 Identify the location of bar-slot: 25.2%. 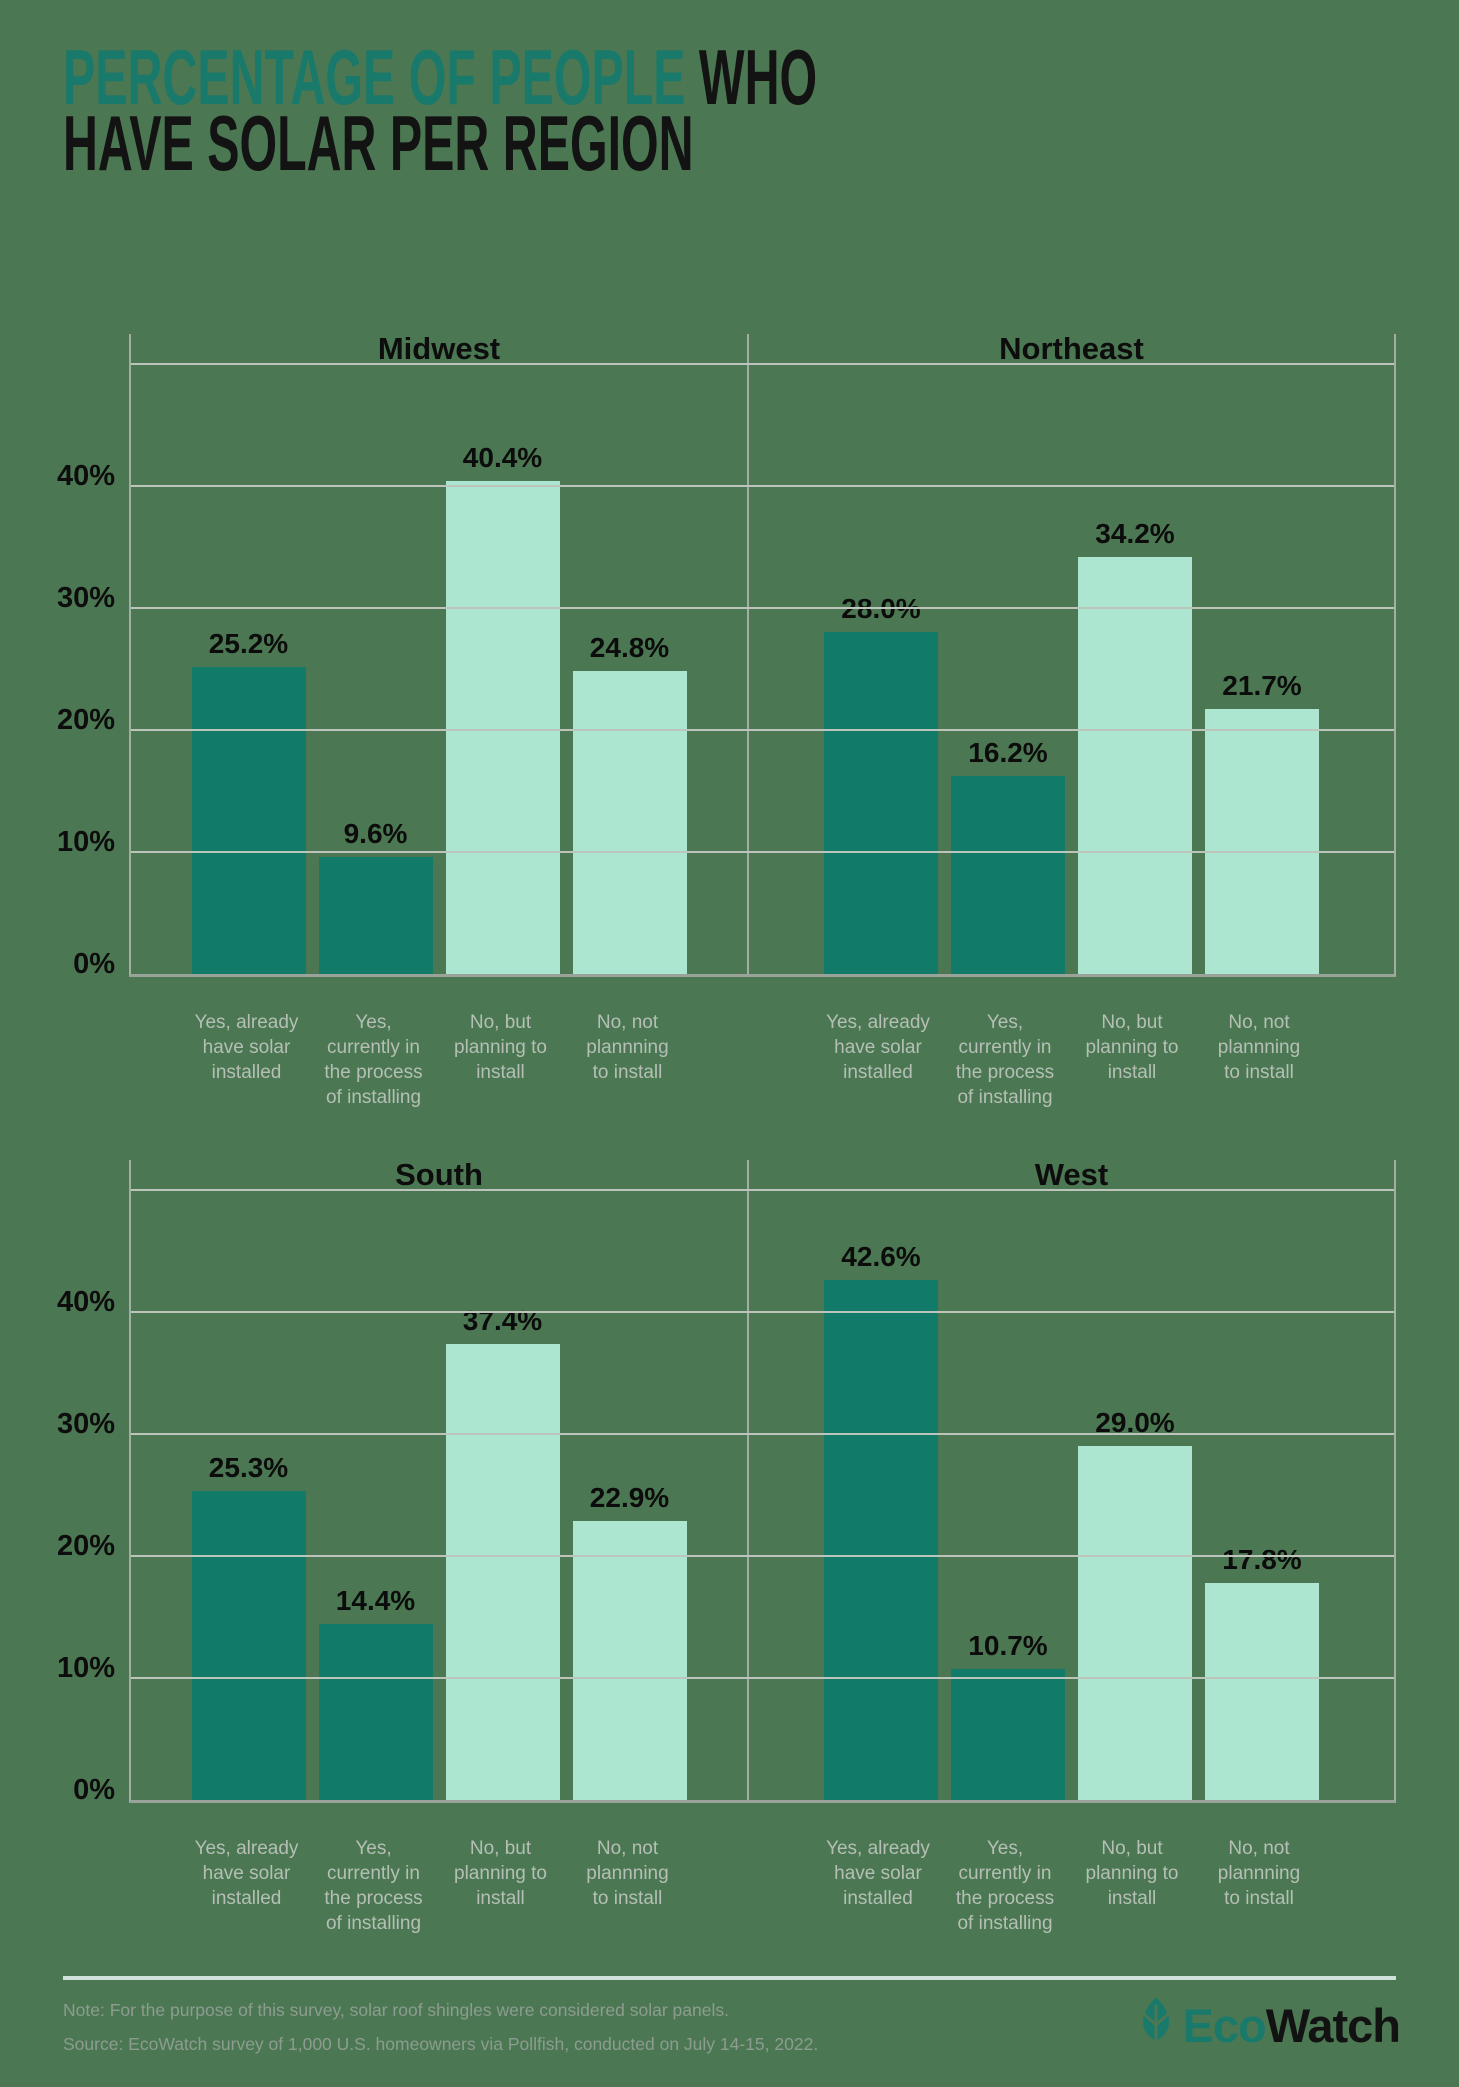
(248, 654).